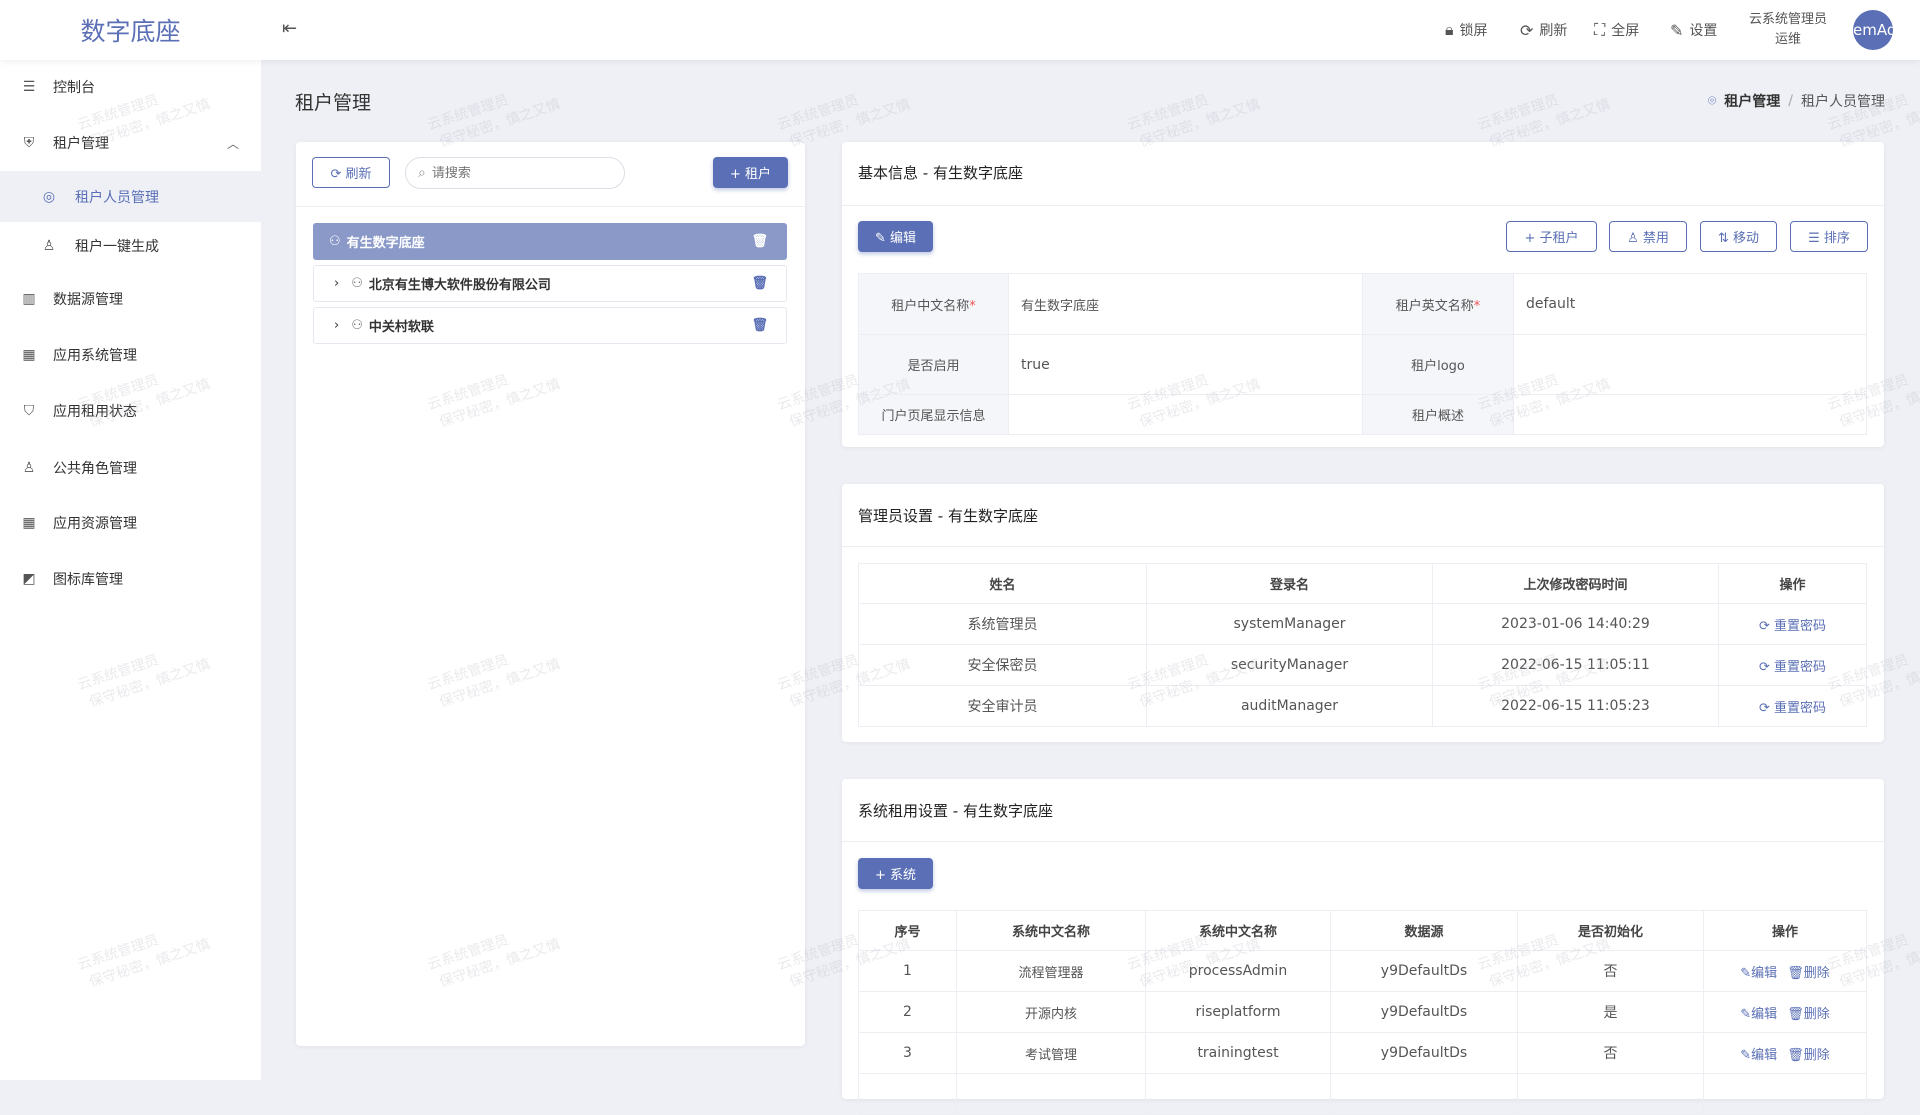 The image size is (1920, 1115). What do you see at coordinates (1616, 30) in the screenshot?
I see `fullscreen-button: ⛶ 全屏` at bounding box center [1616, 30].